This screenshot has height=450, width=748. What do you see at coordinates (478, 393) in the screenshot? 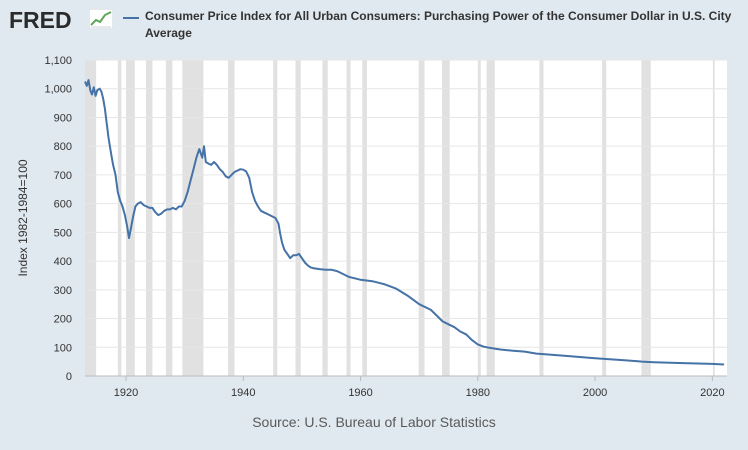
I see `x-tick-label: 1980` at bounding box center [478, 393].